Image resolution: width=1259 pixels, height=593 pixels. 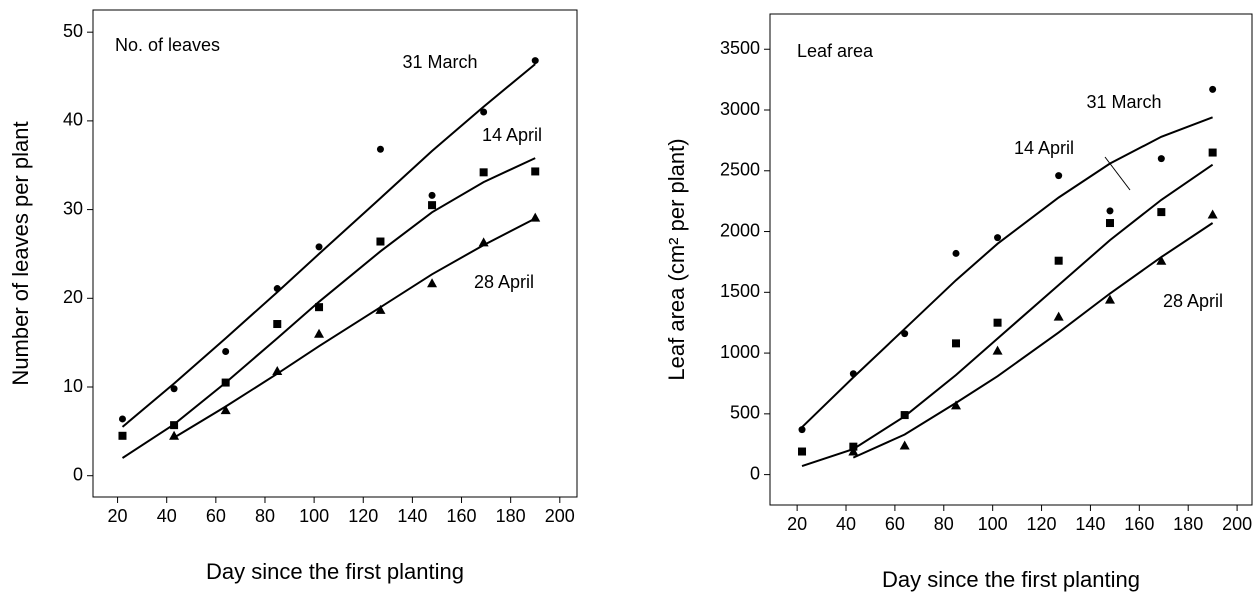 I want to click on y-tick-label: 3000, so click(x=740, y=109).